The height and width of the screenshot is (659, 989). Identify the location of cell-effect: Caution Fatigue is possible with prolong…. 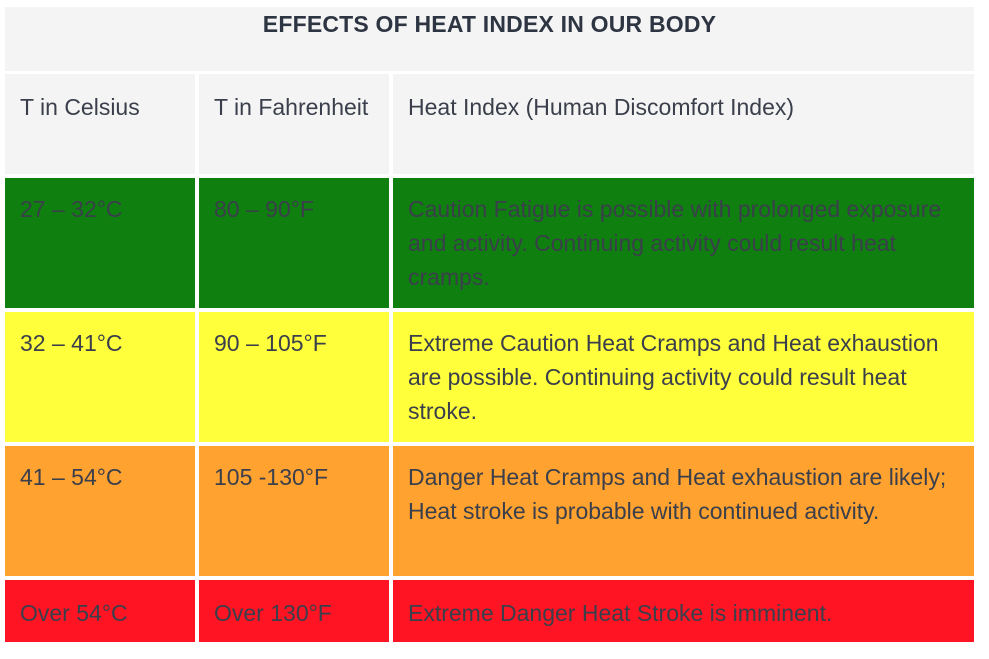
(683, 245).